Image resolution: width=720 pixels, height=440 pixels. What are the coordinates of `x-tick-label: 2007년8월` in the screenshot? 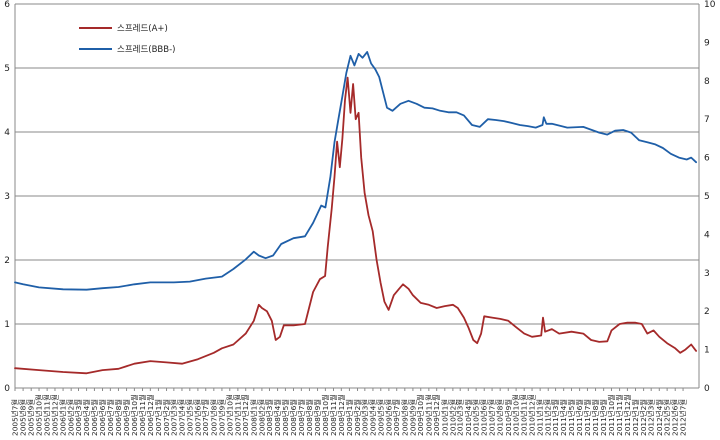 It's located at (213, 417).